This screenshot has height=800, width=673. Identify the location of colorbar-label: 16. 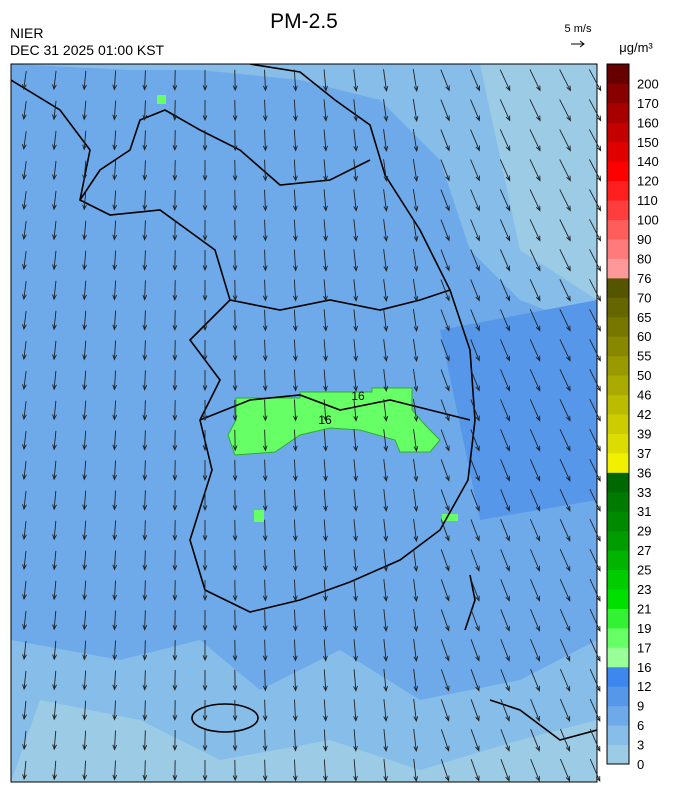
(644, 667).